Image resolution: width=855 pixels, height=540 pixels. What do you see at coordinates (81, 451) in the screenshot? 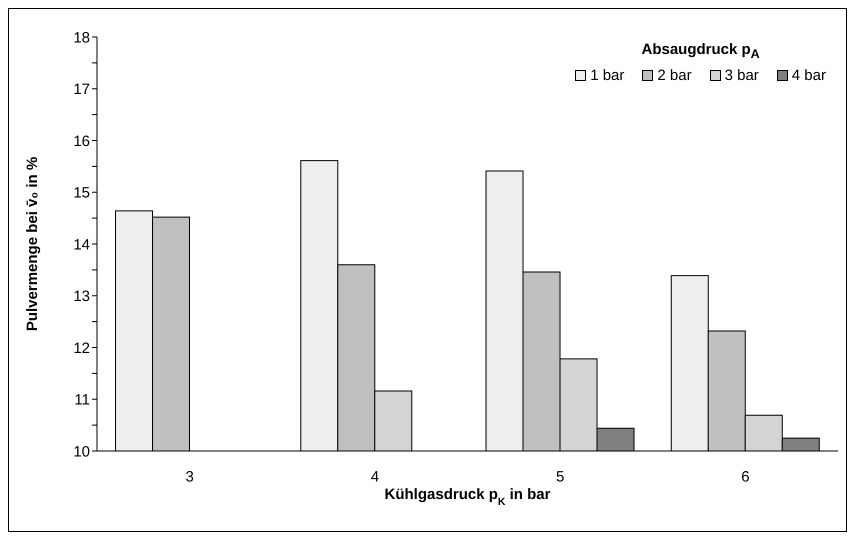
I see `y-tick-label: 10` at bounding box center [81, 451].